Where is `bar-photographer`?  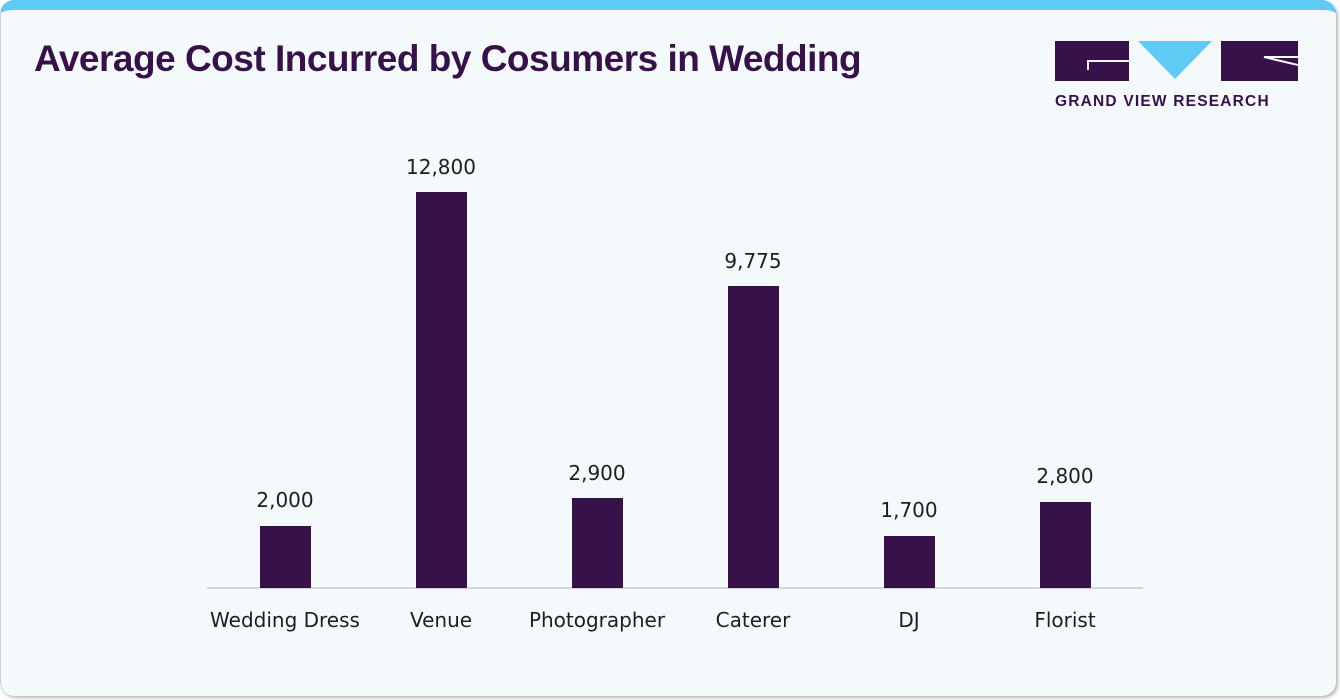 bar-photographer is located at coordinates (597, 543).